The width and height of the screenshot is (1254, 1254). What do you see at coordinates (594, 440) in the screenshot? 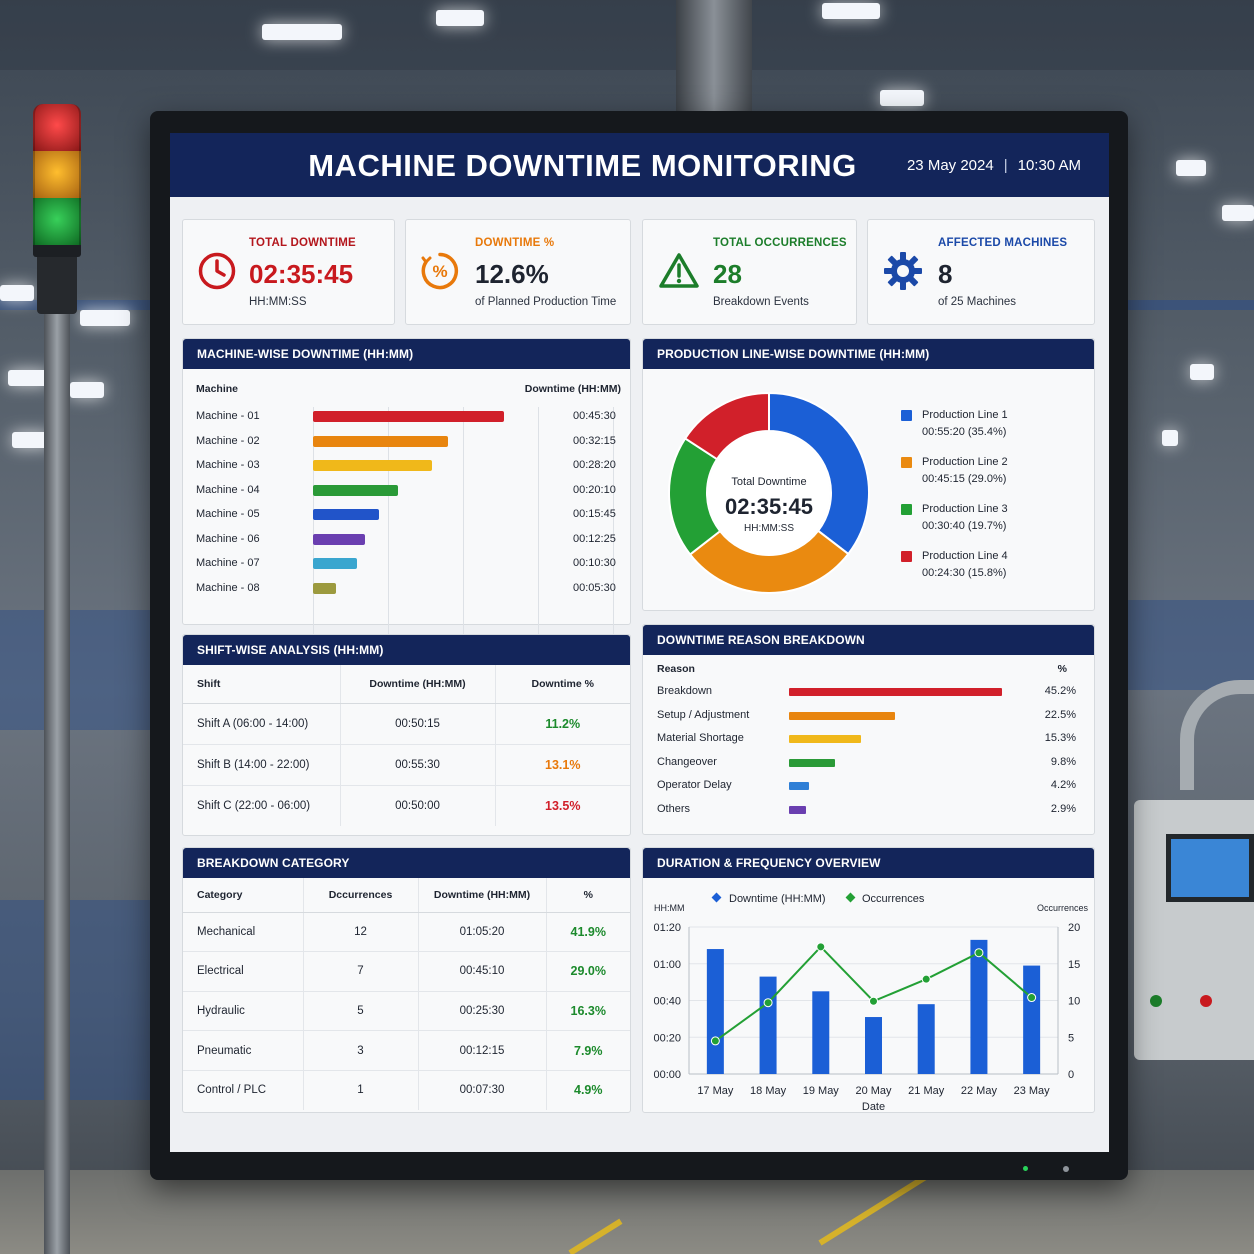
I see `downtime-value: 00:32:15` at bounding box center [594, 440].